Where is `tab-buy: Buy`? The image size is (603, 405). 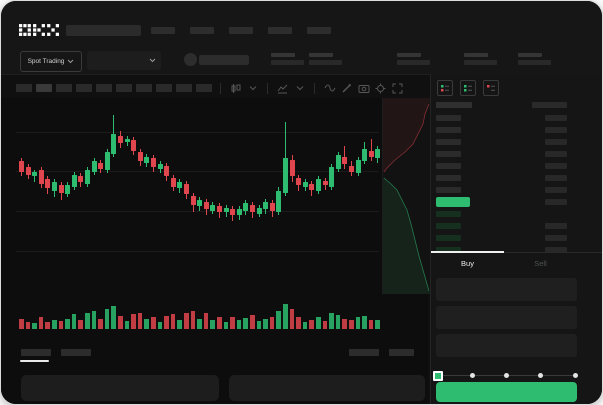
tab-buy: Buy is located at coordinates (467, 263).